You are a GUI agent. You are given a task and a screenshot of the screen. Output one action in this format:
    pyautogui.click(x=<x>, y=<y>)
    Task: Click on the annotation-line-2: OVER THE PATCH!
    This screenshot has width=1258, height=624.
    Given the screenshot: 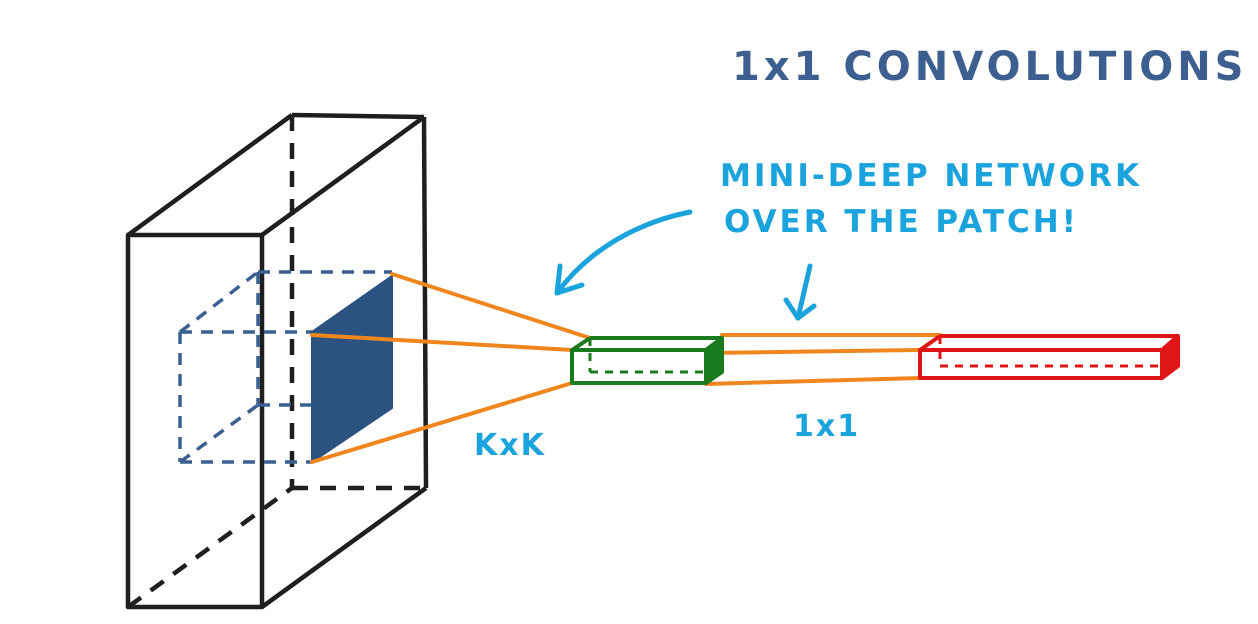 What is the action you would take?
    pyautogui.click(x=901, y=222)
    